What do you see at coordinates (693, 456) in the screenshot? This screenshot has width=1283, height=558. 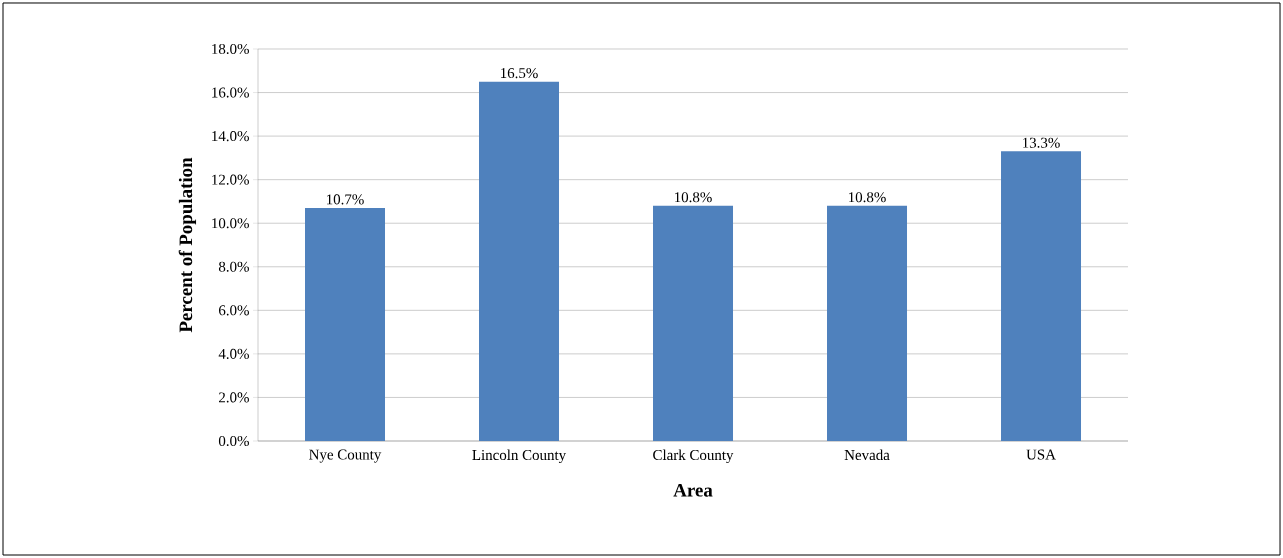 I see `x-tick-label: Clark County` at bounding box center [693, 456].